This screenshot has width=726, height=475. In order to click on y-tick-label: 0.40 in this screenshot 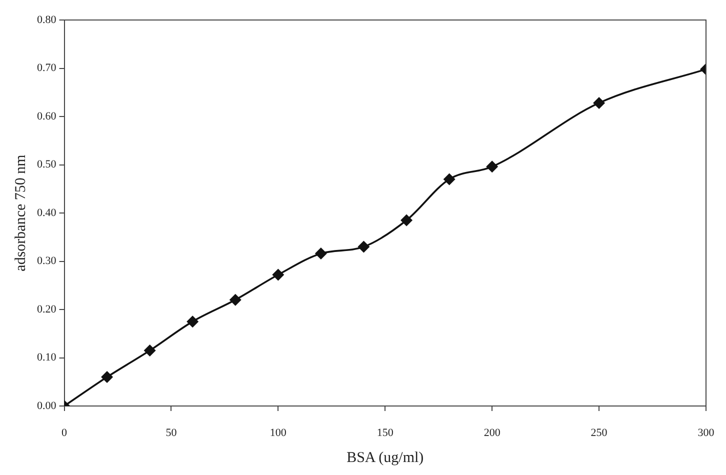, I will do `click(47, 212)`.